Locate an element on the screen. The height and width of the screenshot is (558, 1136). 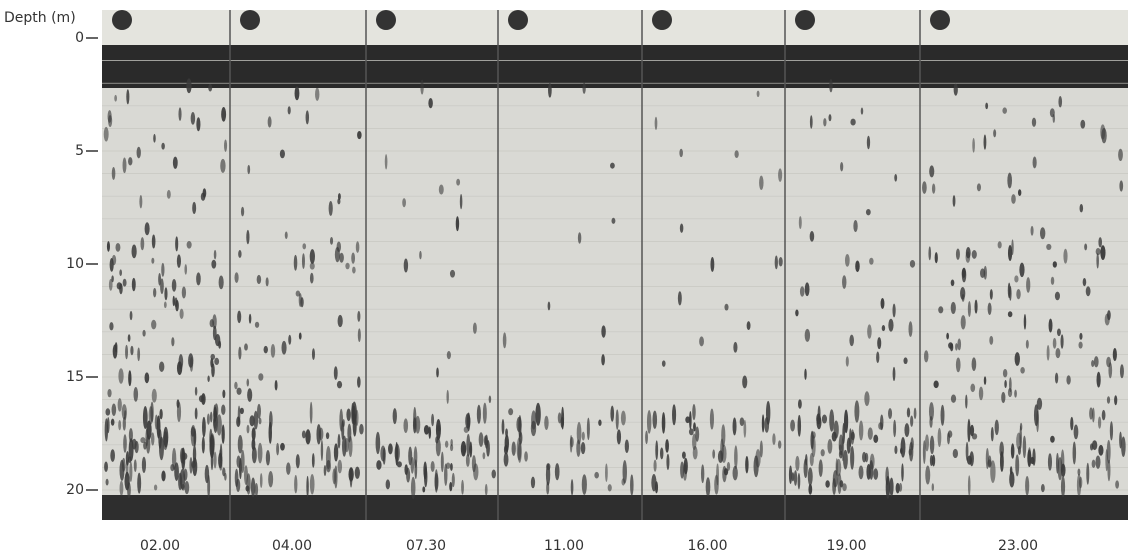
time-label: 07.30 is located at coordinates (426, 546).